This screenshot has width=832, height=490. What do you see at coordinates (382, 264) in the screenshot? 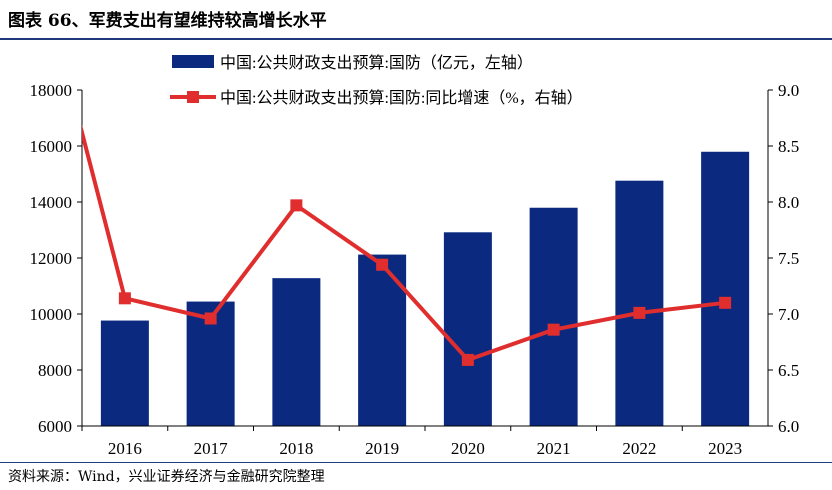
I see `growth-marker-2019` at bounding box center [382, 264].